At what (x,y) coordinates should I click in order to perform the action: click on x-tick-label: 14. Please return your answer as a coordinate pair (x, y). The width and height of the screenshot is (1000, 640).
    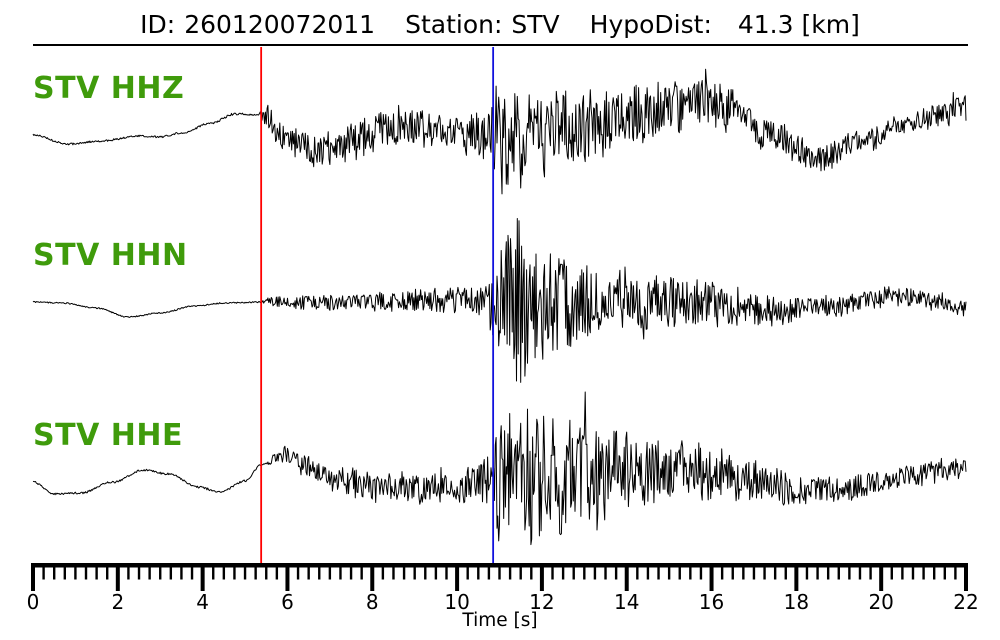
    Looking at the image, I should click on (626, 602).